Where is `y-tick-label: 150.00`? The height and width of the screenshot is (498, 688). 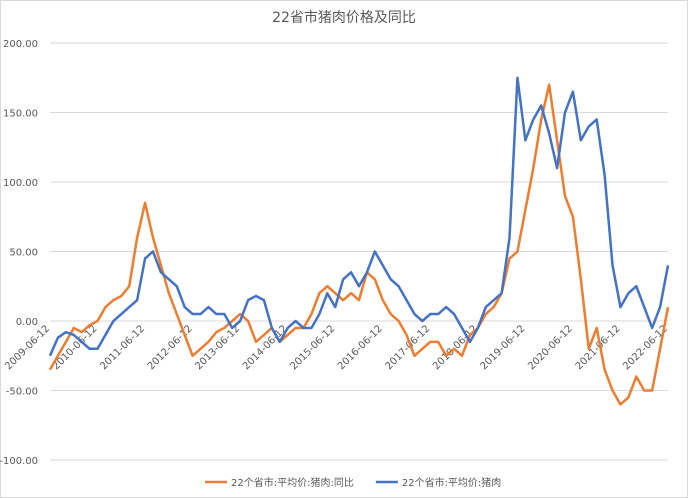 y-tick-label: 150.00 is located at coordinates (20, 114).